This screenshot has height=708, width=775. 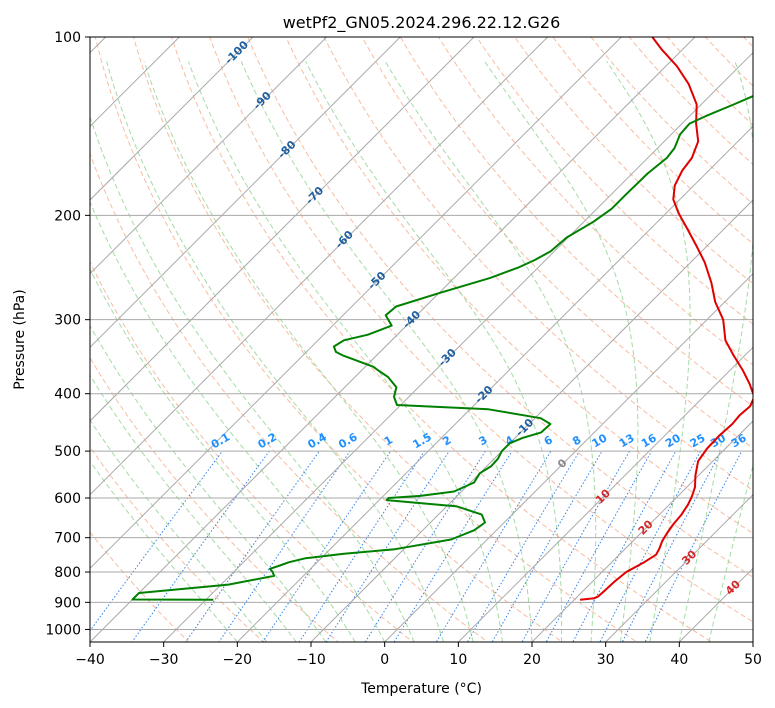 I want to click on y-tick-label: 200, so click(x=67, y=216).